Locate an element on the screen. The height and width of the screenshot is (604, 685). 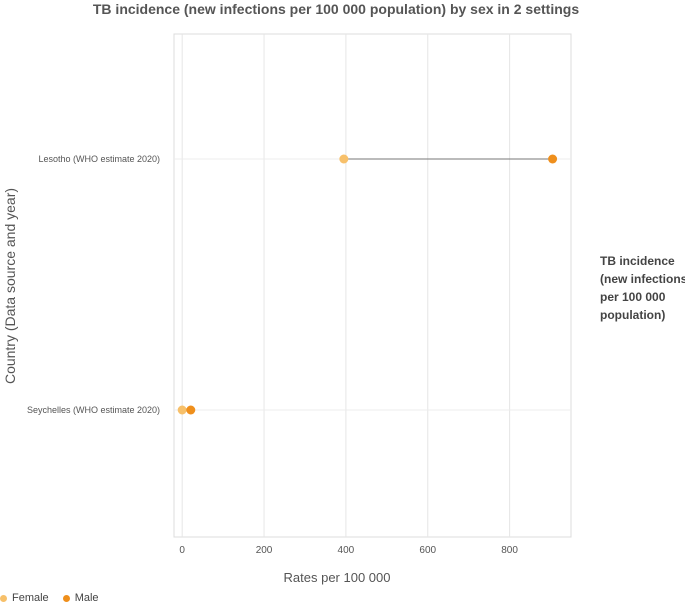
x-ticks: 0 200 400 600 800 is located at coordinates (348, 550).